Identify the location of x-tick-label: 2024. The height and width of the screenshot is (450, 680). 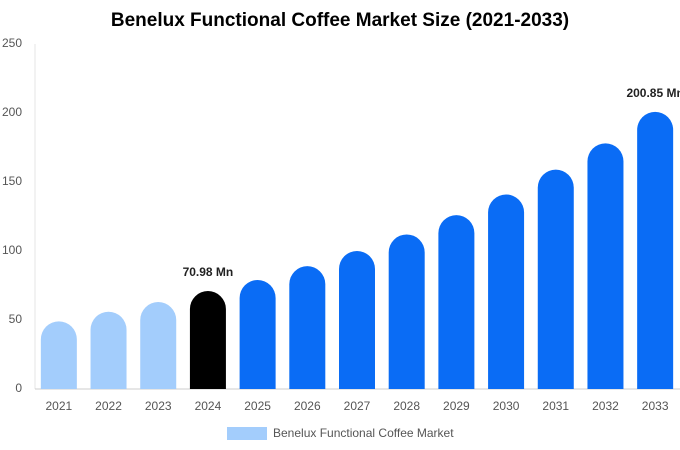
(208, 406).